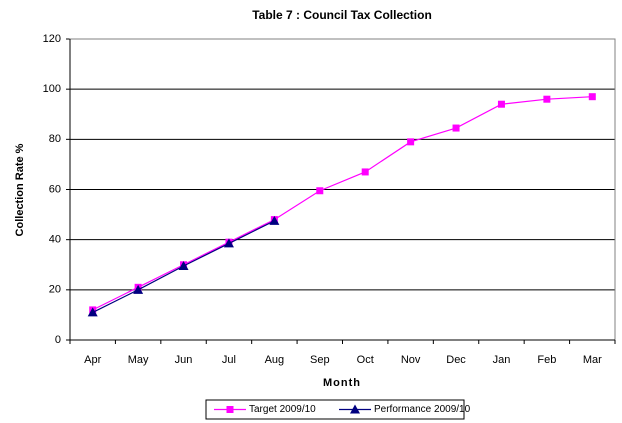  I want to click on y-tick-label: 20, so click(55, 290).